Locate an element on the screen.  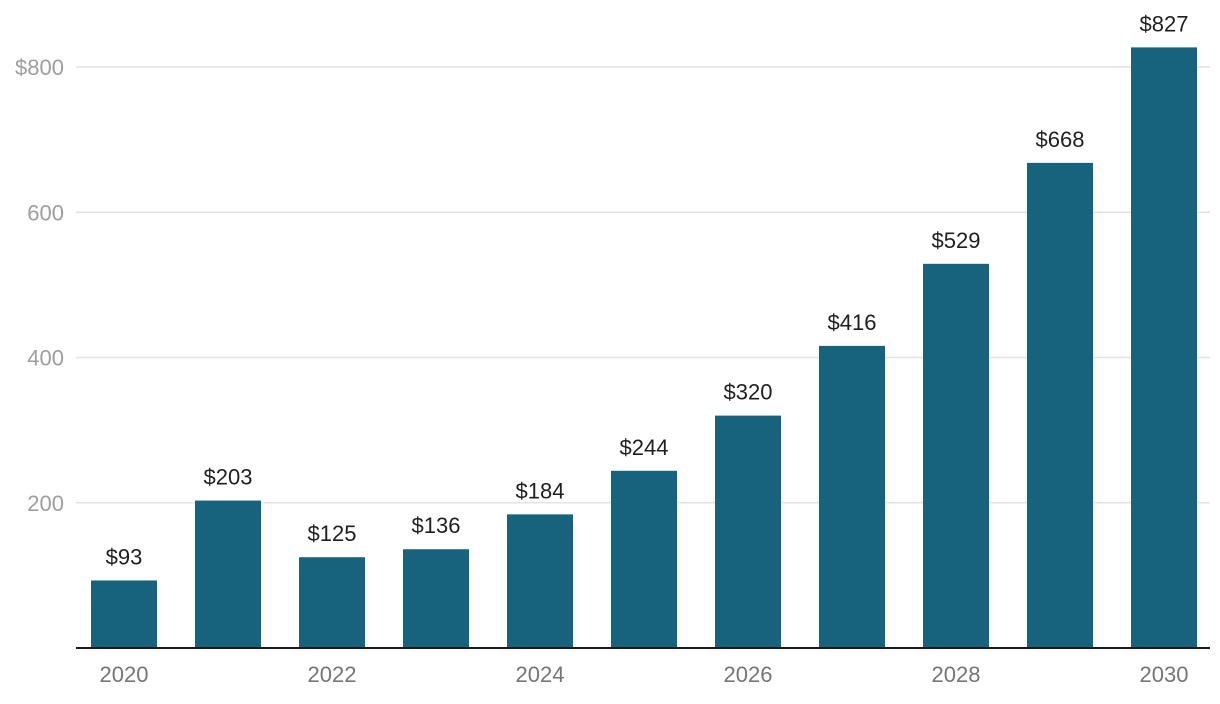
data-label: $244 is located at coordinates (644, 447).